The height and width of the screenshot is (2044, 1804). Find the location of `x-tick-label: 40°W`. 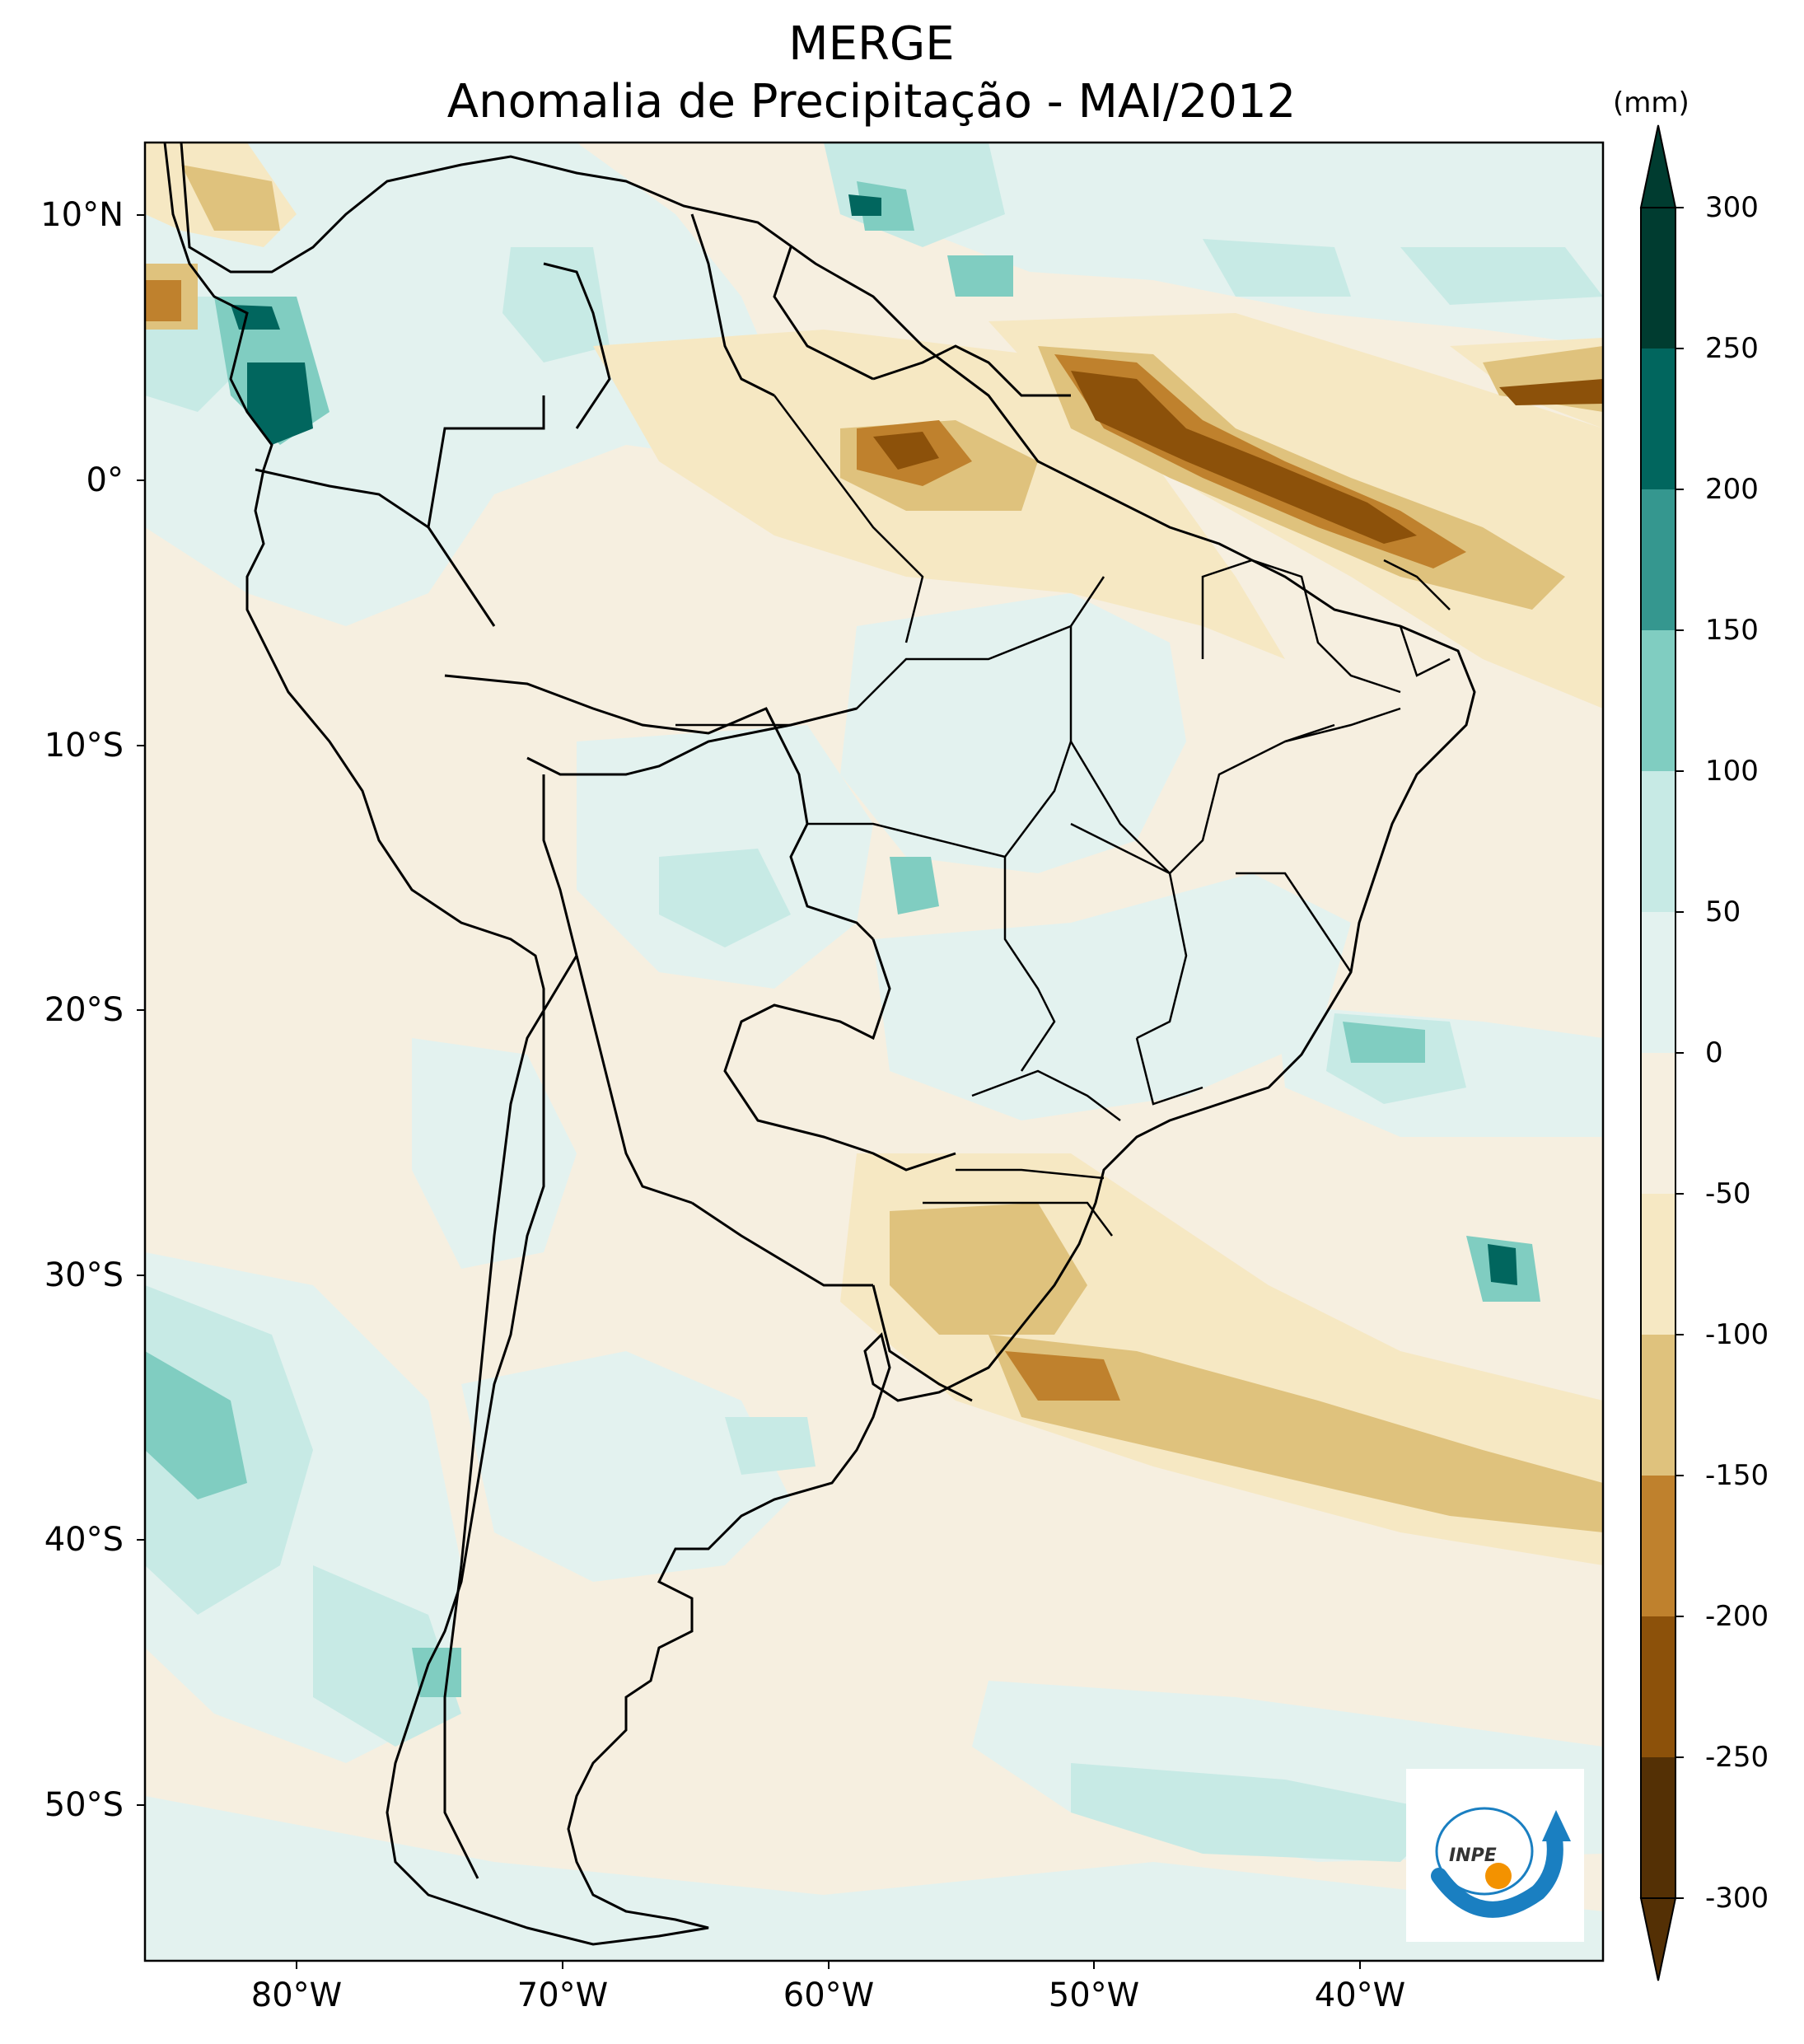

x-tick-label: 40°W is located at coordinates (1360, 1995).